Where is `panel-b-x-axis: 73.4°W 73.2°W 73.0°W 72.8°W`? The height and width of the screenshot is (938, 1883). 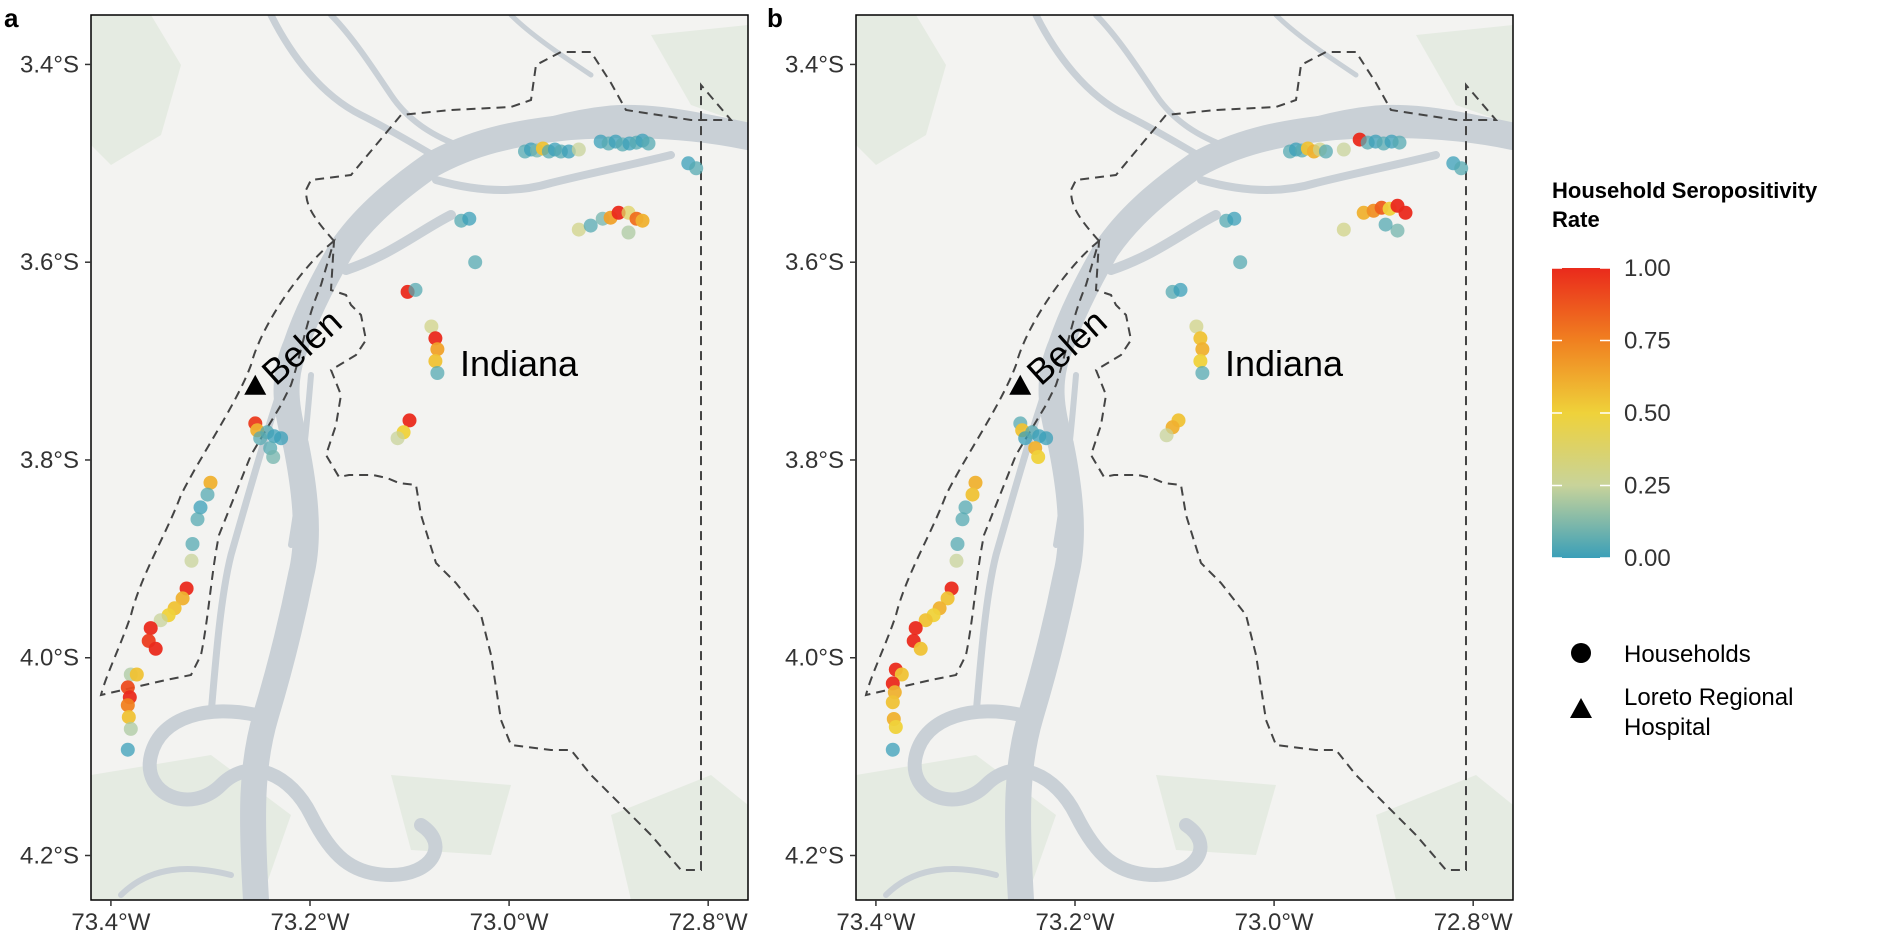 panel-b-x-axis: 73.4°W 73.2°W 73.0°W 72.8°W is located at coordinates (1174, 918).